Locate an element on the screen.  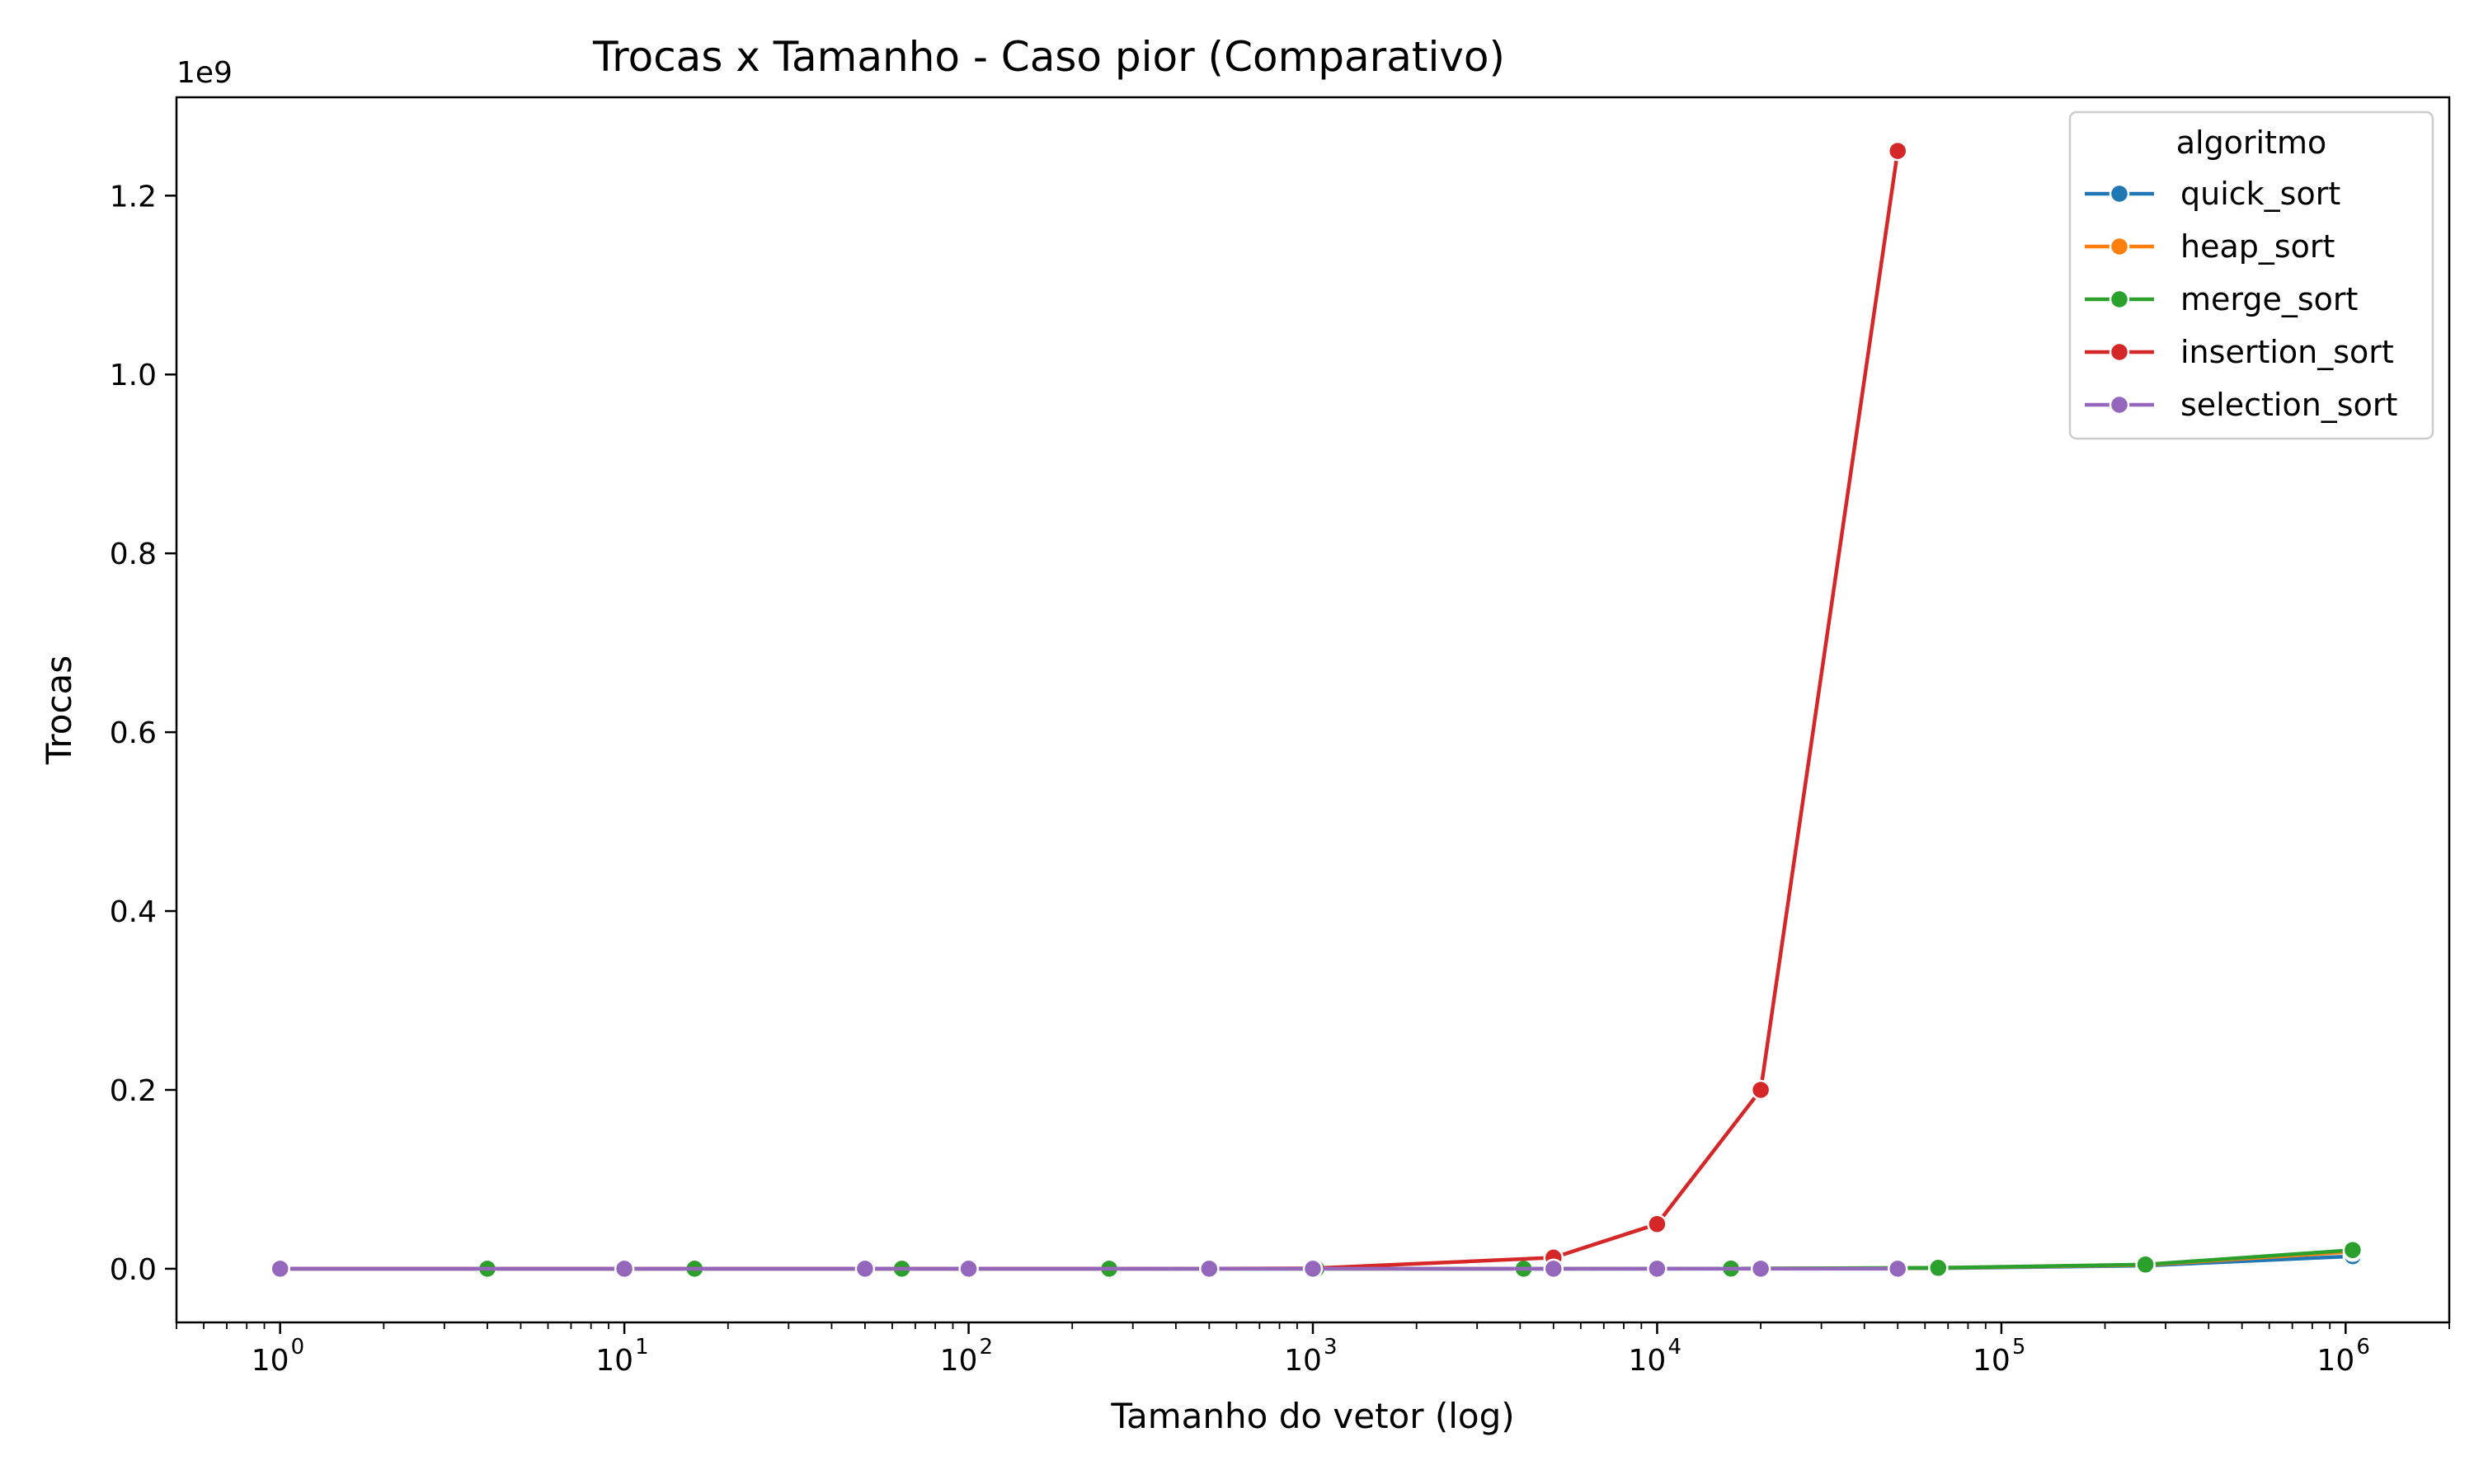
x-axis: 10 0 10 1 10 2 10 3 10 4 10 5 10 6 is located at coordinates (1313, 1350).